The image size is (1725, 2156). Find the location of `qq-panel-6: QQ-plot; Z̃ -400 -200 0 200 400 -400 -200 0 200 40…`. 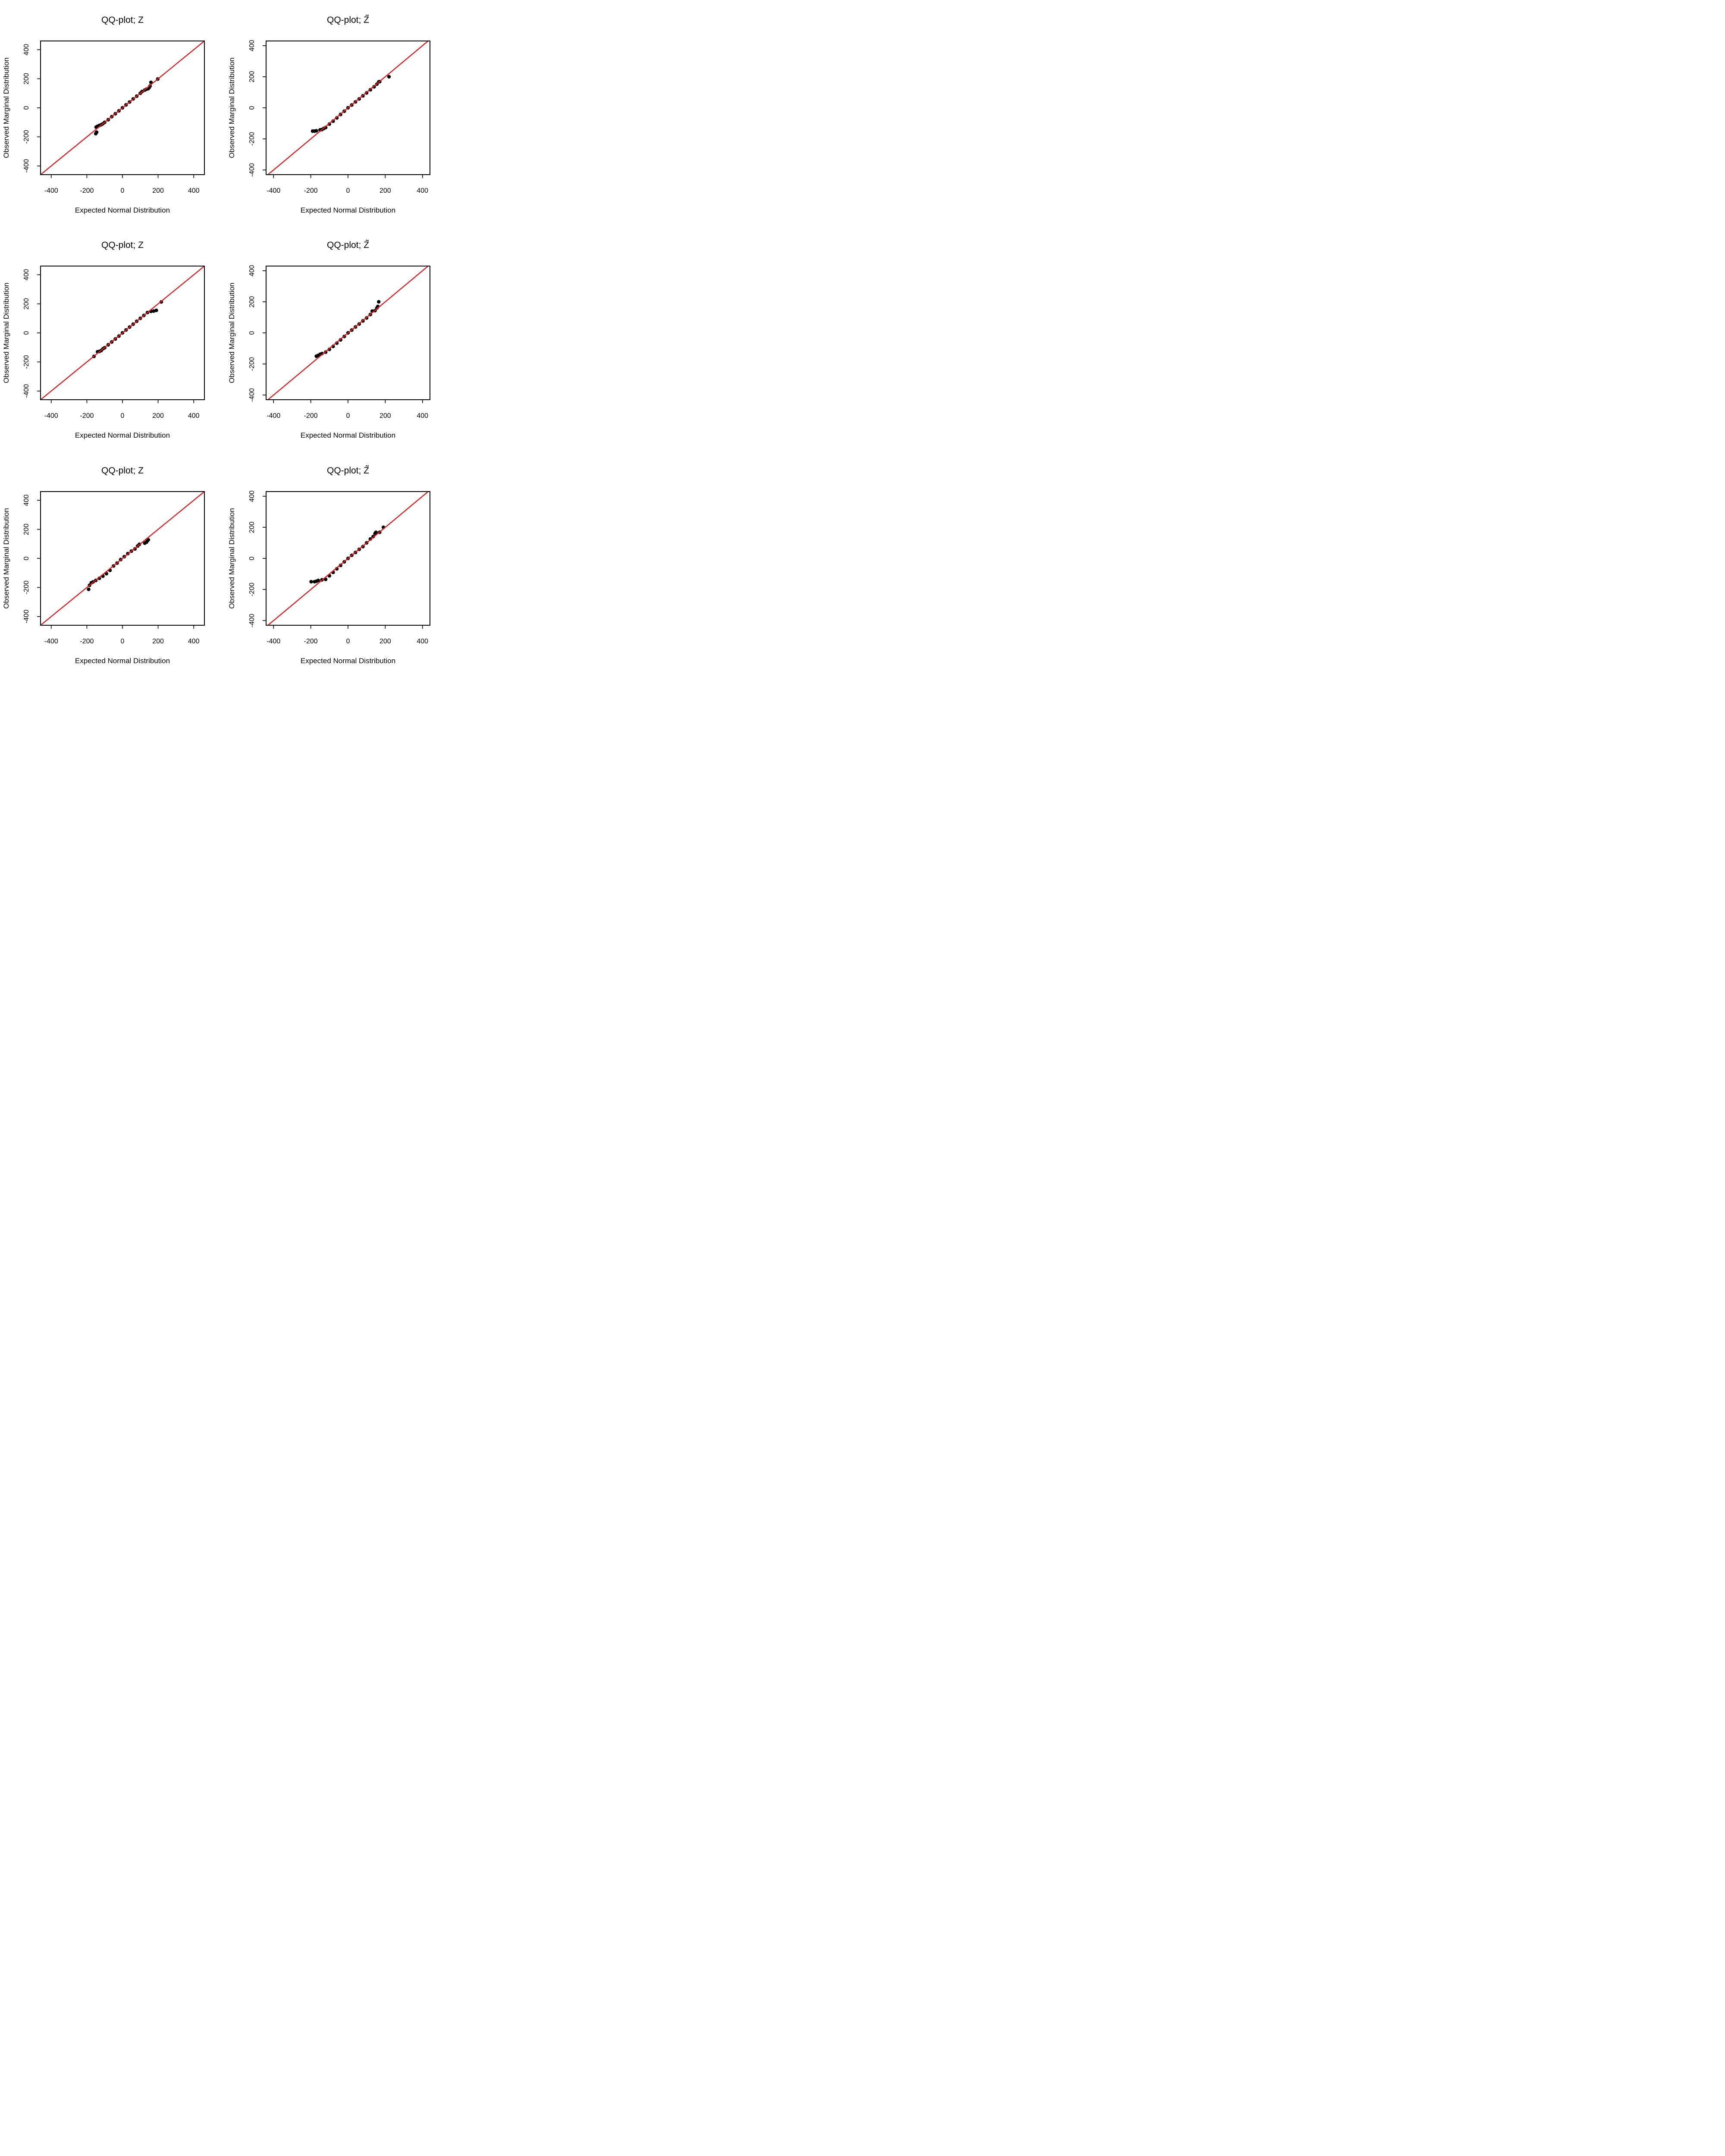

qq-panel-6: QQ-plot; Z̃ -400 -200 0 200 400 -400 -200 0 200 40… is located at coordinates (329, 565).